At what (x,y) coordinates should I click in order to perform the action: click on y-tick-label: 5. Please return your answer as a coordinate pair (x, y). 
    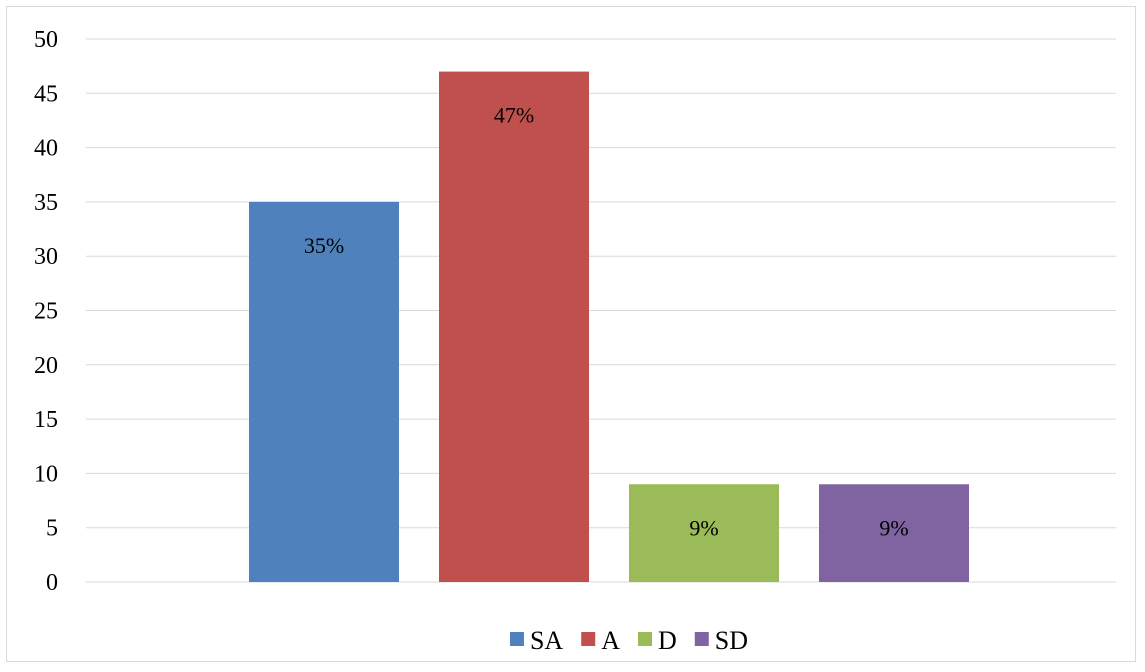
    Looking at the image, I should click on (52, 529).